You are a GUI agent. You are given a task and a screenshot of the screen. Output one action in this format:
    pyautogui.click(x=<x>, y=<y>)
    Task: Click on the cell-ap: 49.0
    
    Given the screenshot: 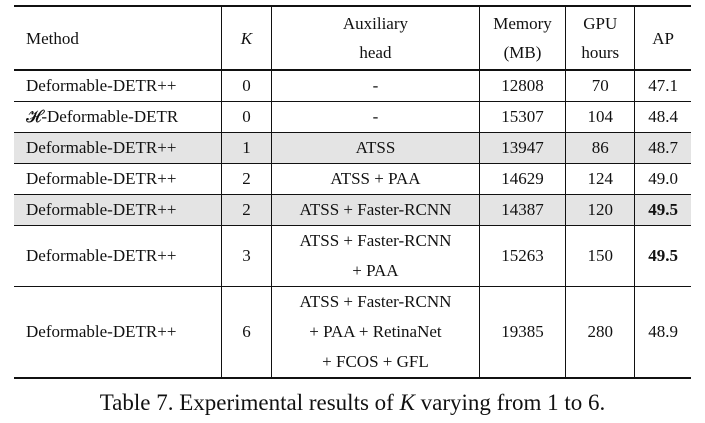 What is the action you would take?
    pyautogui.click(x=663, y=178)
    